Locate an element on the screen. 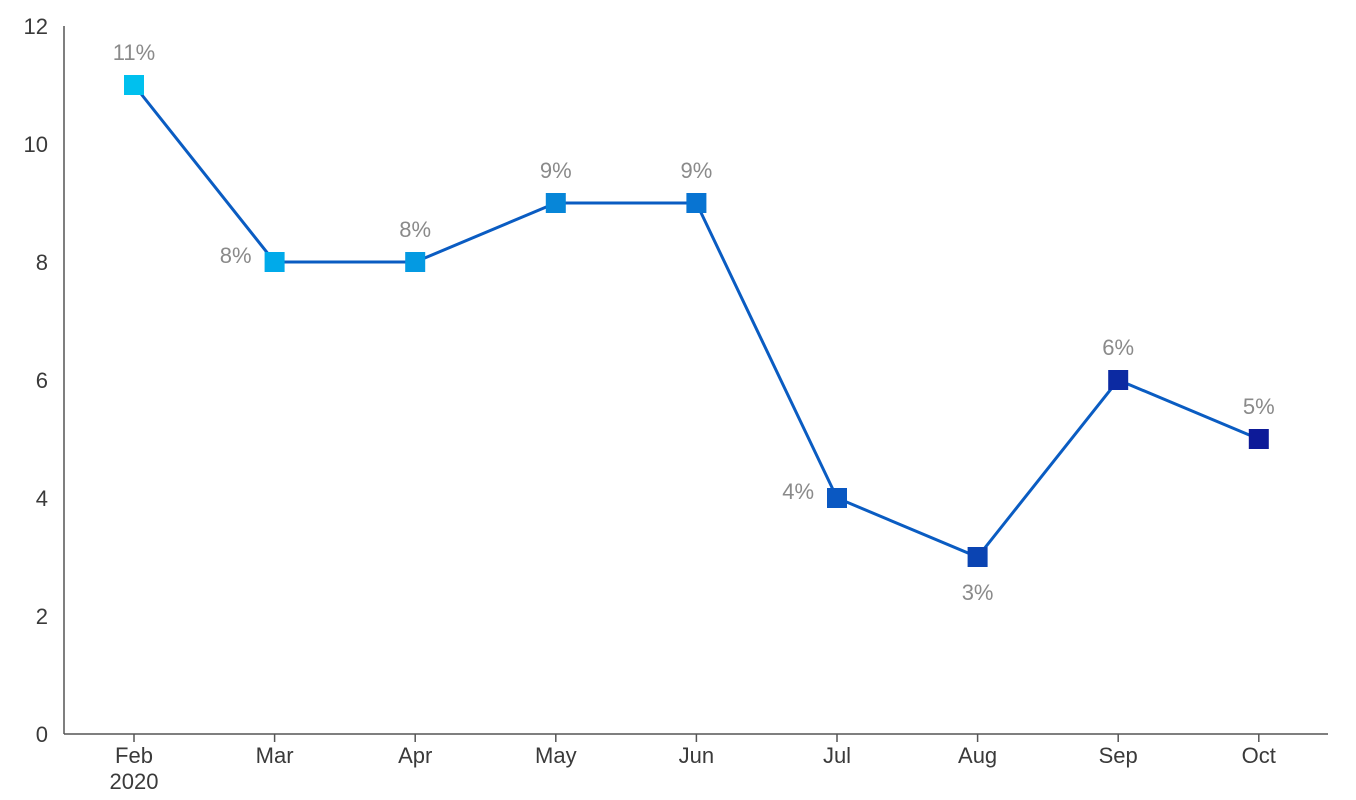 The image size is (1356, 800). data-label: 5% is located at coordinates (1259, 406).